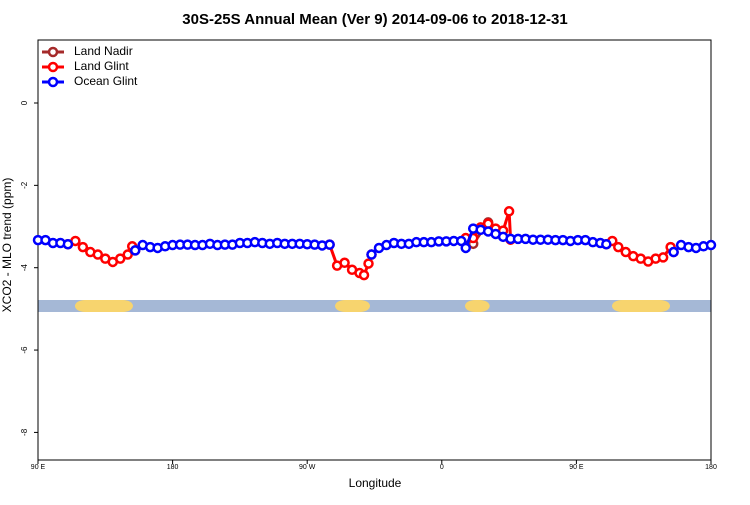 This screenshot has width=750, height=505. I want to click on y-axis-label: XCO2 - MLO trend (ppm), so click(7, 245).